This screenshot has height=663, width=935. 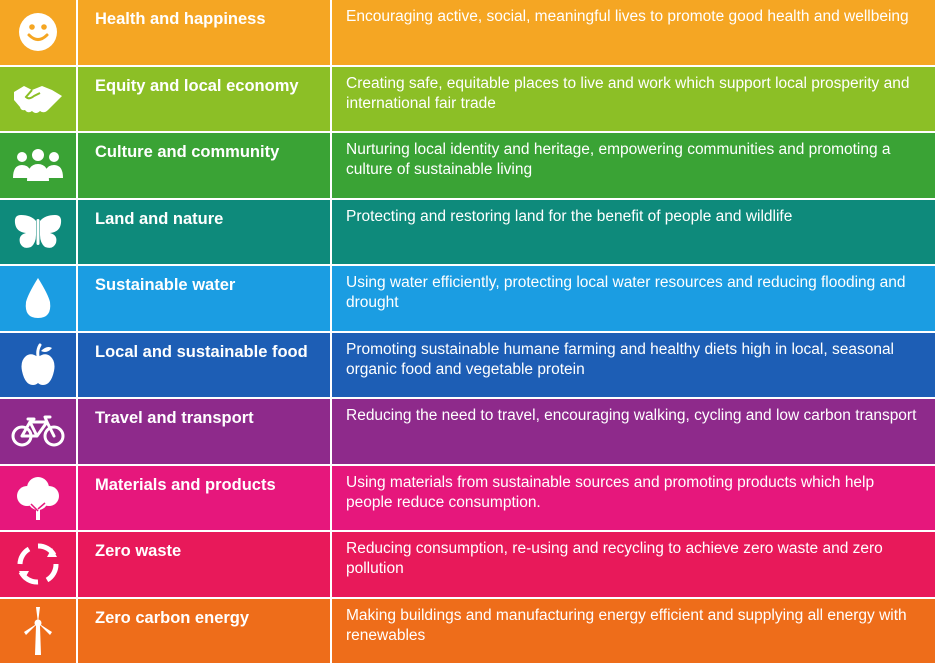 What do you see at coordinates (138, 551) in the screenshot?
I see `row-title: Zero waste` at bounding box center [138, 551].